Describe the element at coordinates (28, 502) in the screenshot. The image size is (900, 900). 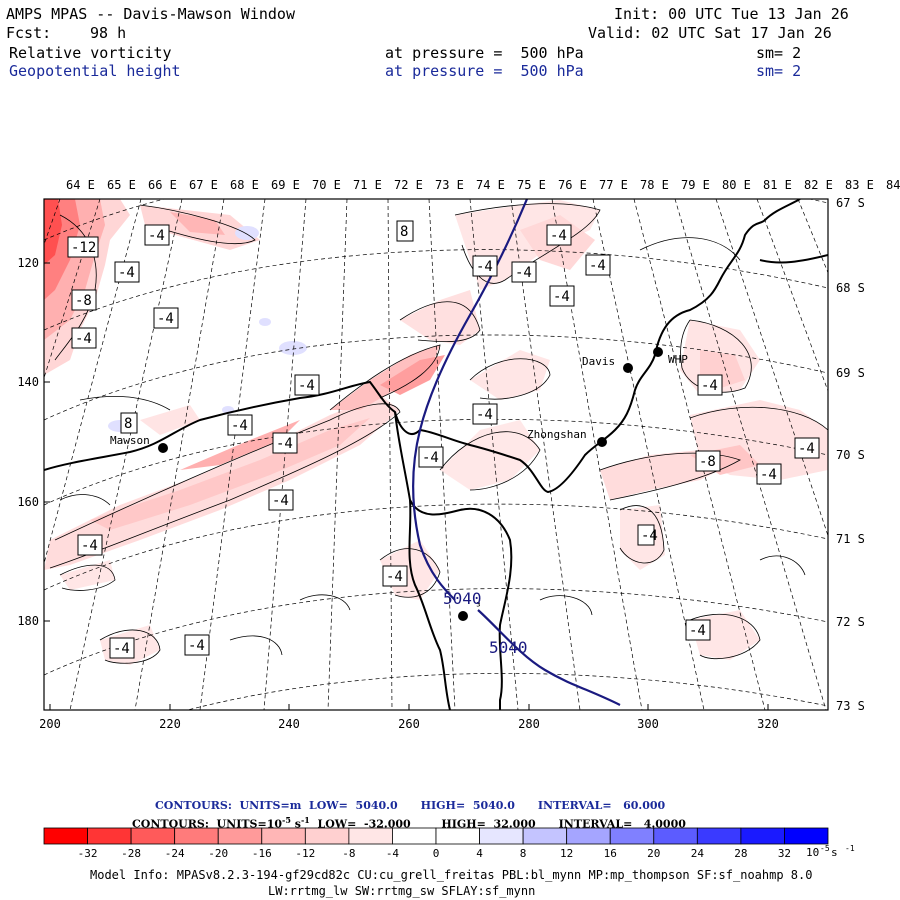
I see `y-tick-label: 160` at that location.